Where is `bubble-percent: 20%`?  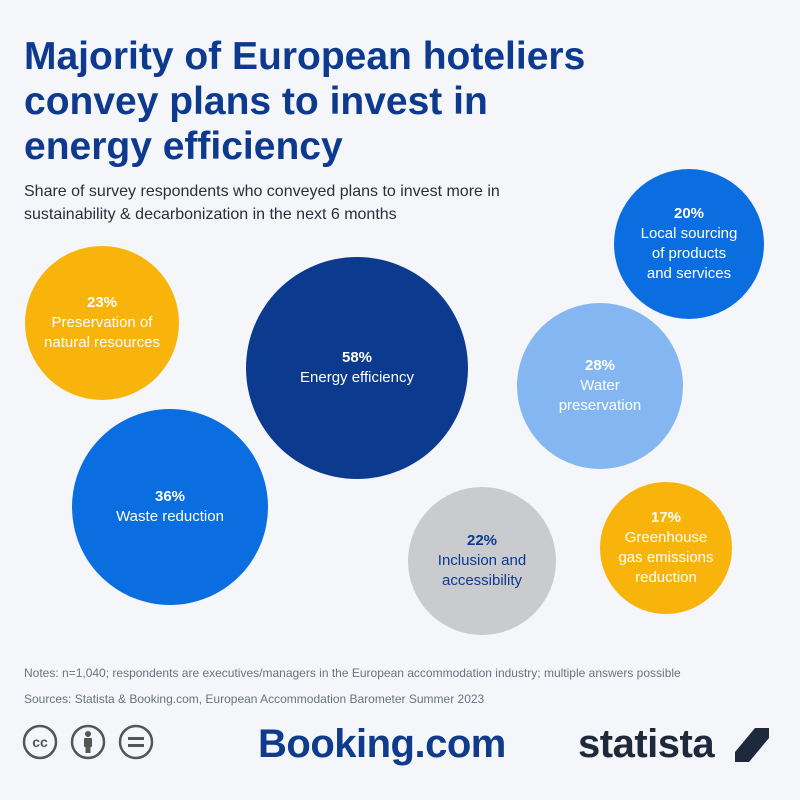
bubble-percent: 20% is located at coordinates (689, 213).